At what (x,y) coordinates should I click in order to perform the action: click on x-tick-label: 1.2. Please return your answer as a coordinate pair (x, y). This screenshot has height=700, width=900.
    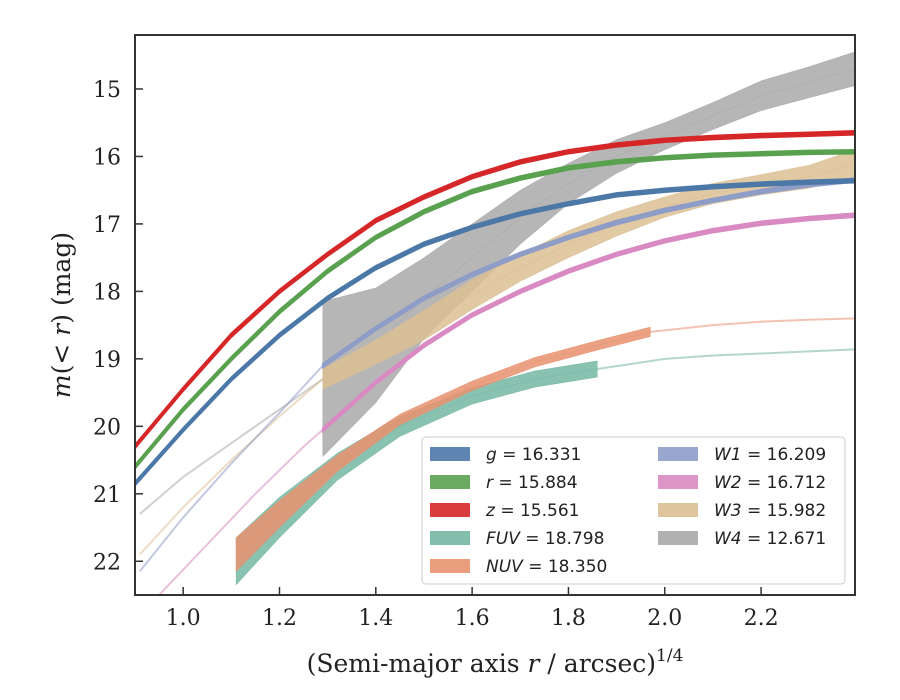
    Looking at the image, I should click on (279, 618).